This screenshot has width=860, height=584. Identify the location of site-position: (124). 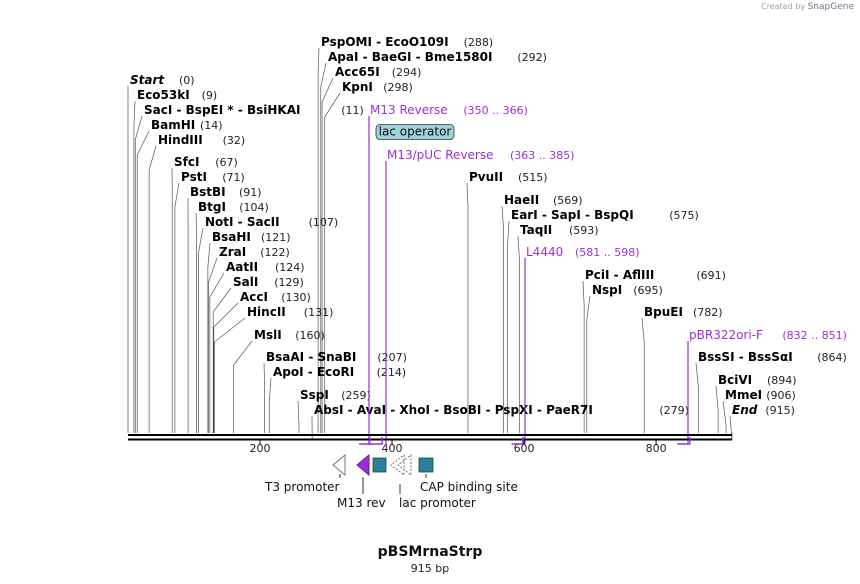
(290, 267).